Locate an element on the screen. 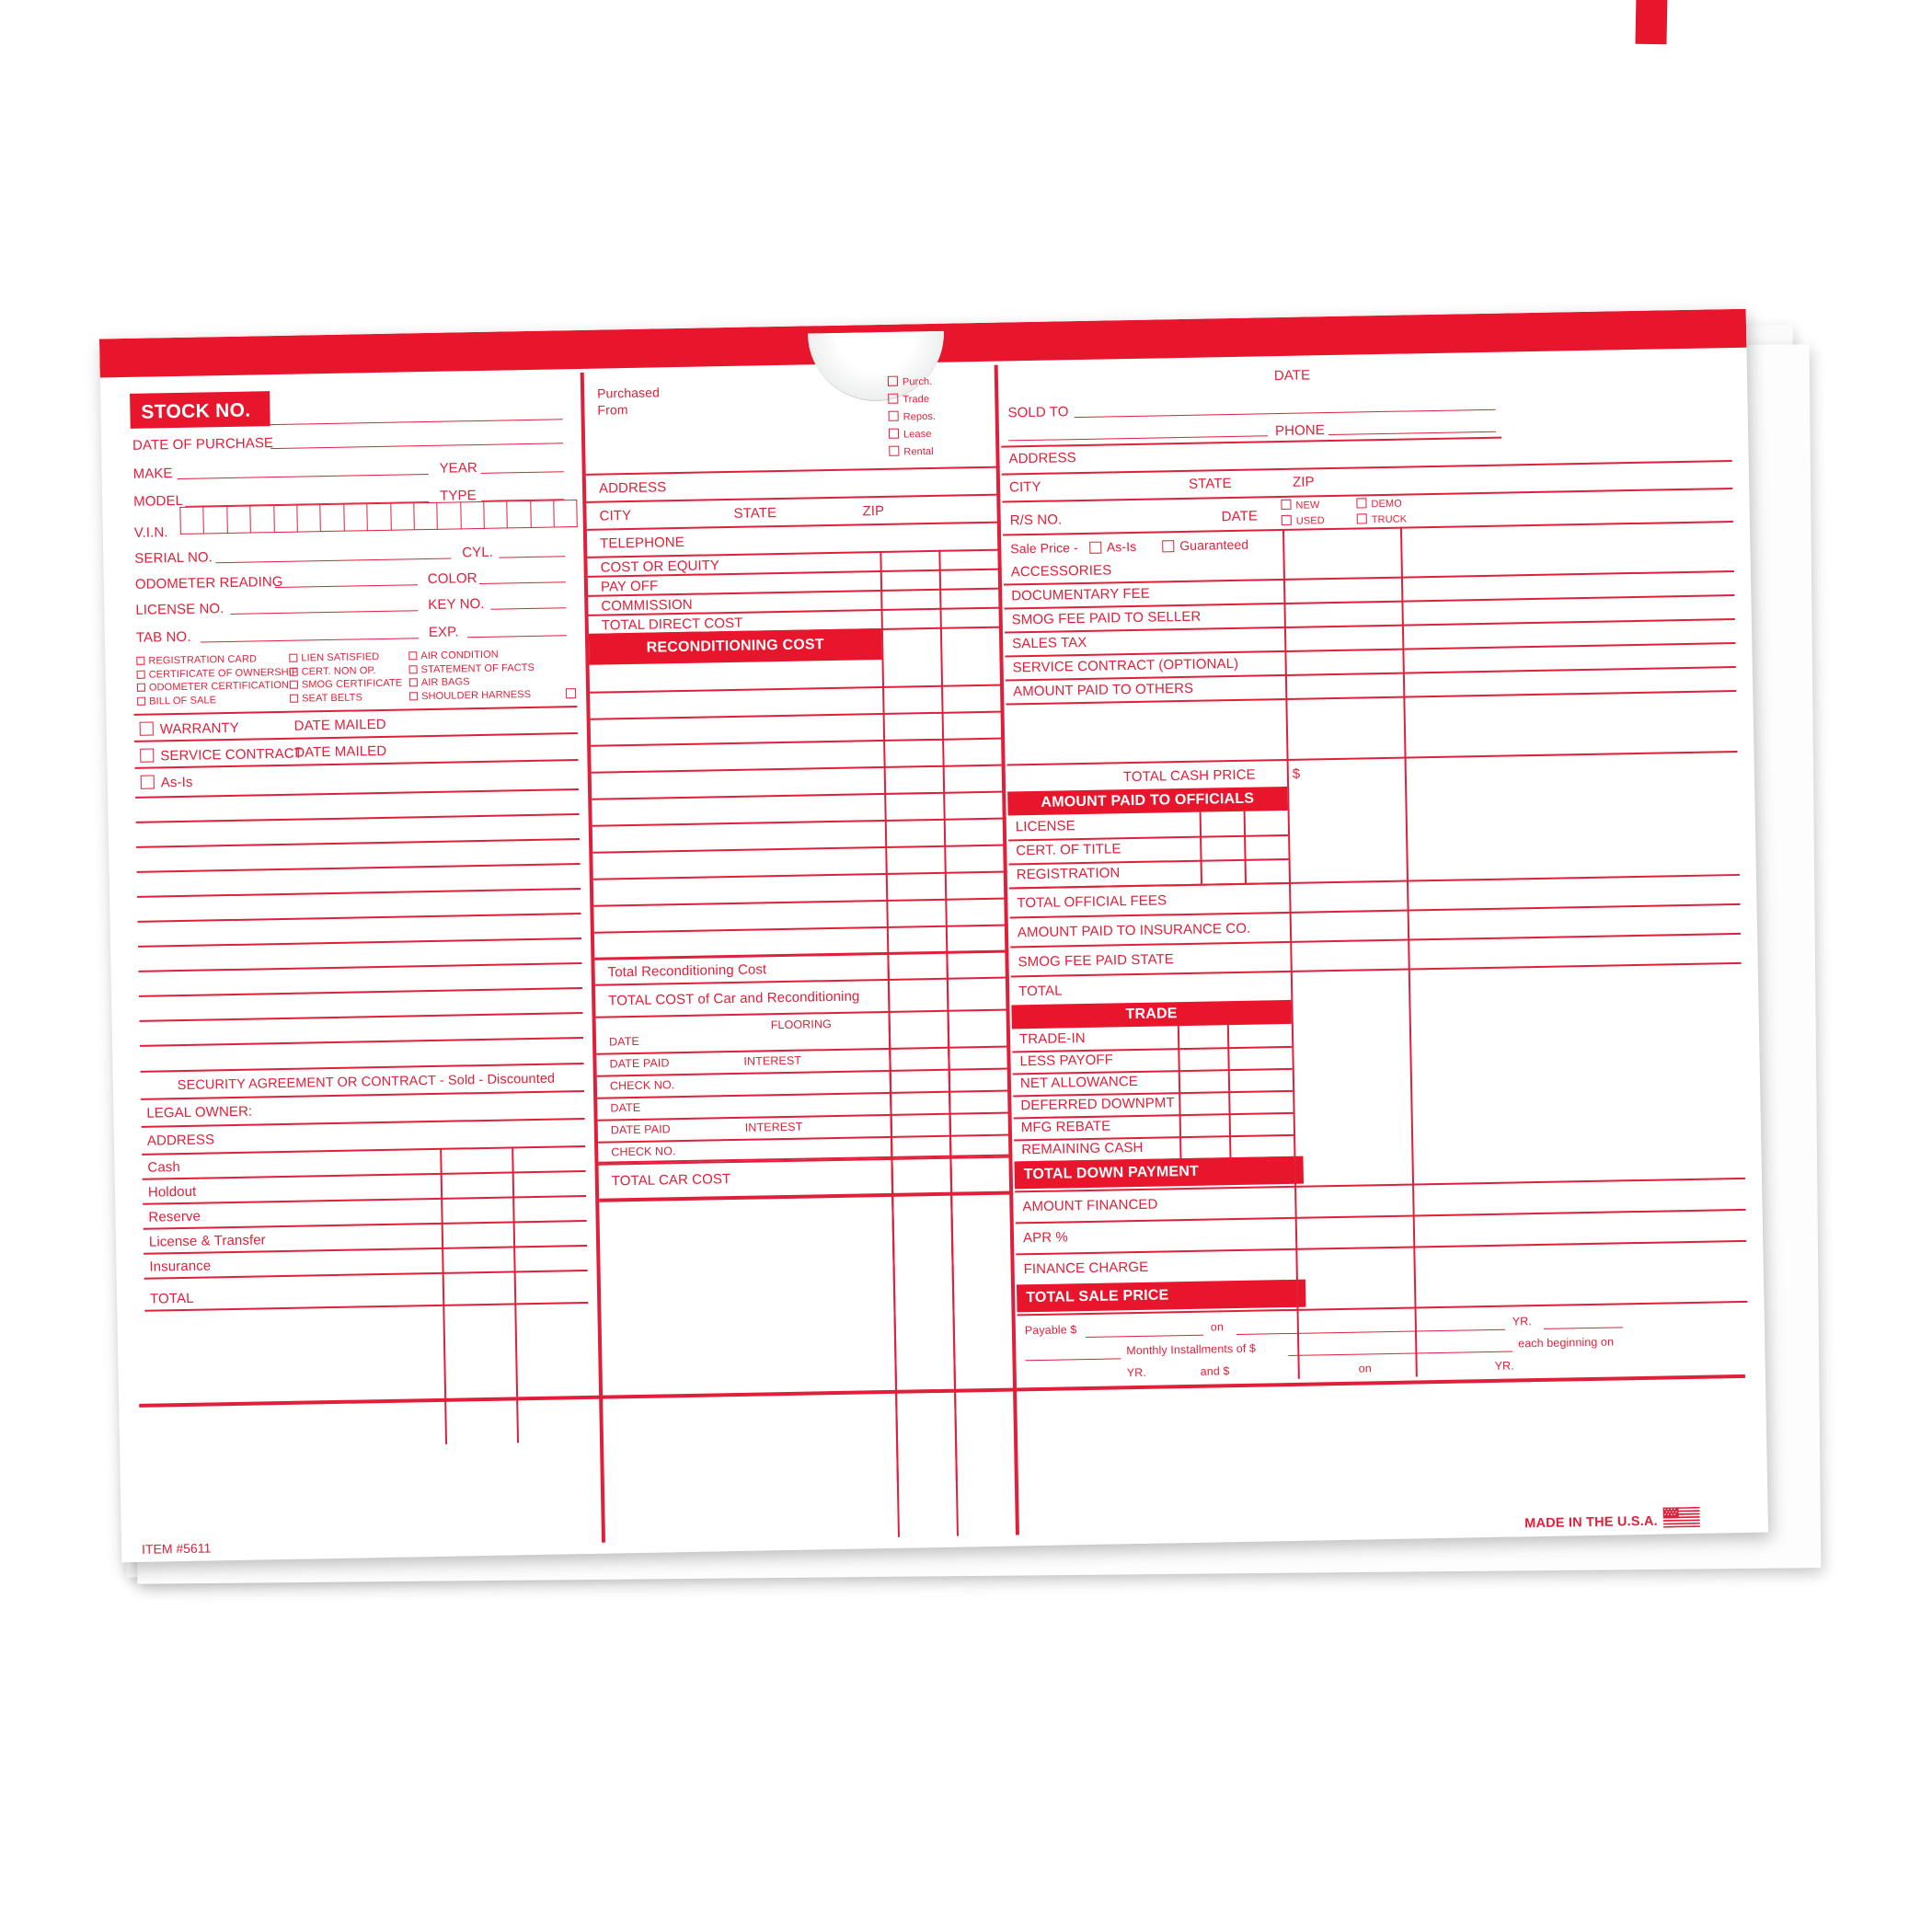  checklist-item: AIR BAGS is located at coordinates (439, 682).